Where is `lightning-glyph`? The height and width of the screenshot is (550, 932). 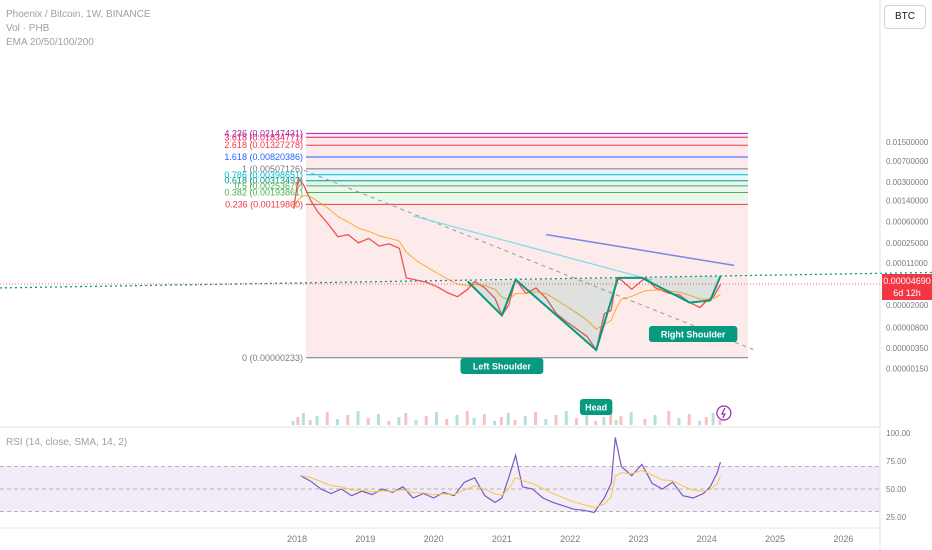 lightning-glyph is located at coordinates (723, 413).